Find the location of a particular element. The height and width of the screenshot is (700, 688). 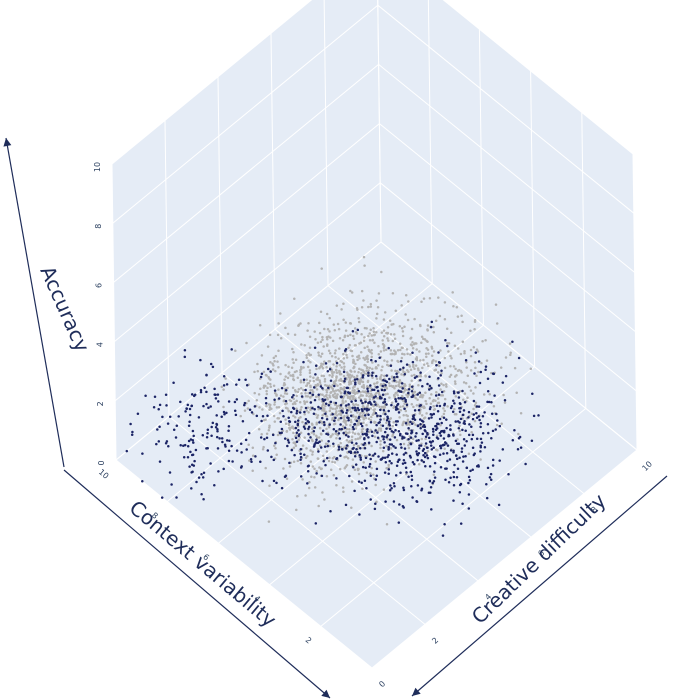

y-tick-label: 2 is located at coordinates (435, 641).